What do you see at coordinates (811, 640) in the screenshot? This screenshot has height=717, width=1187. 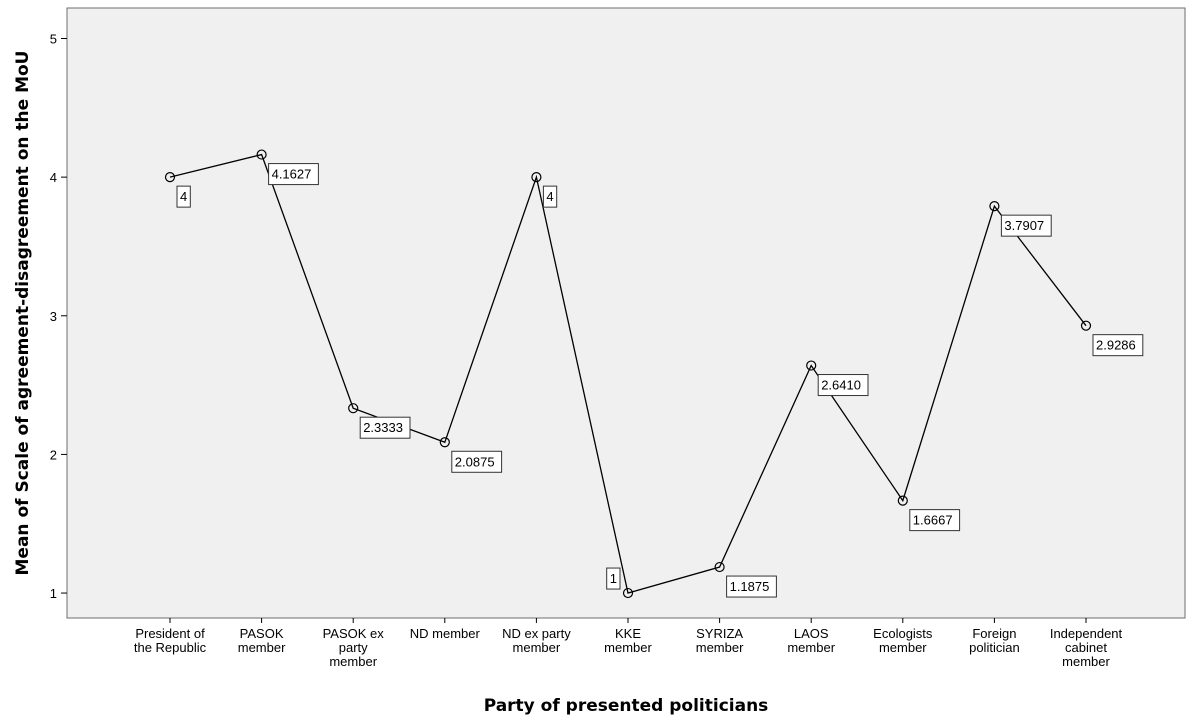 I see `x-tick-label: LAOS member` at bounding box center [811, 640].